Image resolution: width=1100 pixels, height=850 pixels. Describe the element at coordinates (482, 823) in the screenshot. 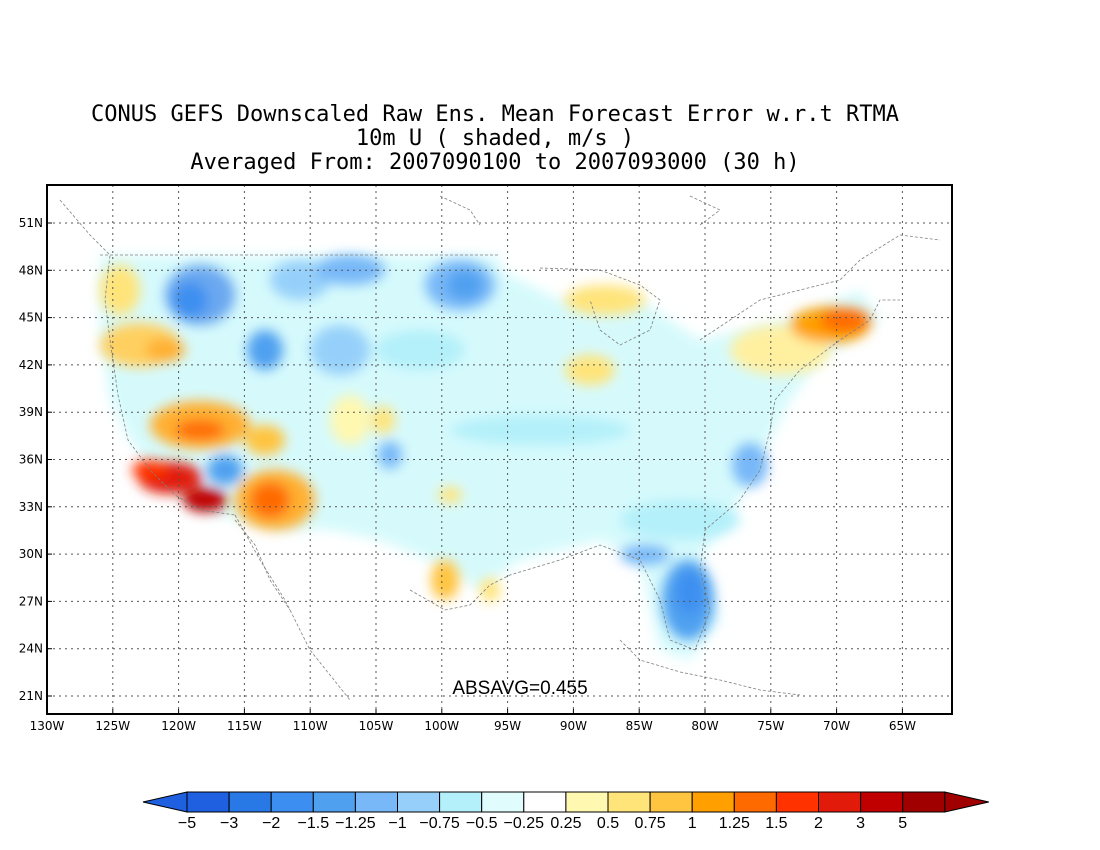

I see `colorbar-label: −0.5` at that location.